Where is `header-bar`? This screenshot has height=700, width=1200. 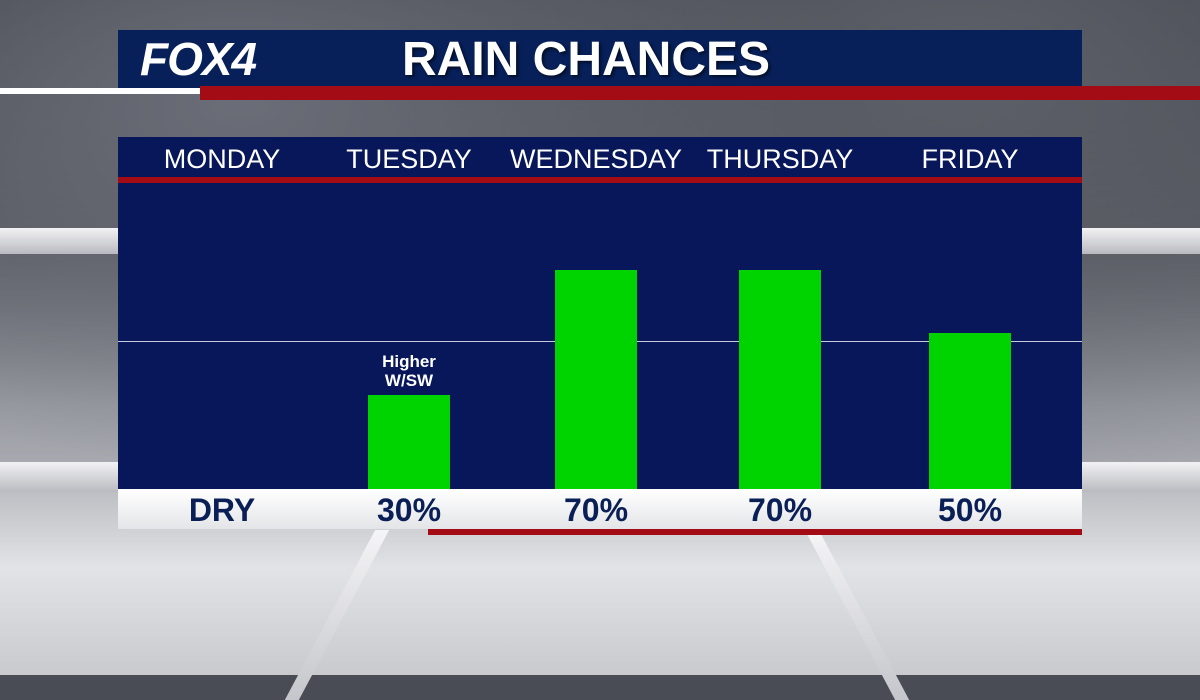 header-bar is located at coordinates (600, 59).